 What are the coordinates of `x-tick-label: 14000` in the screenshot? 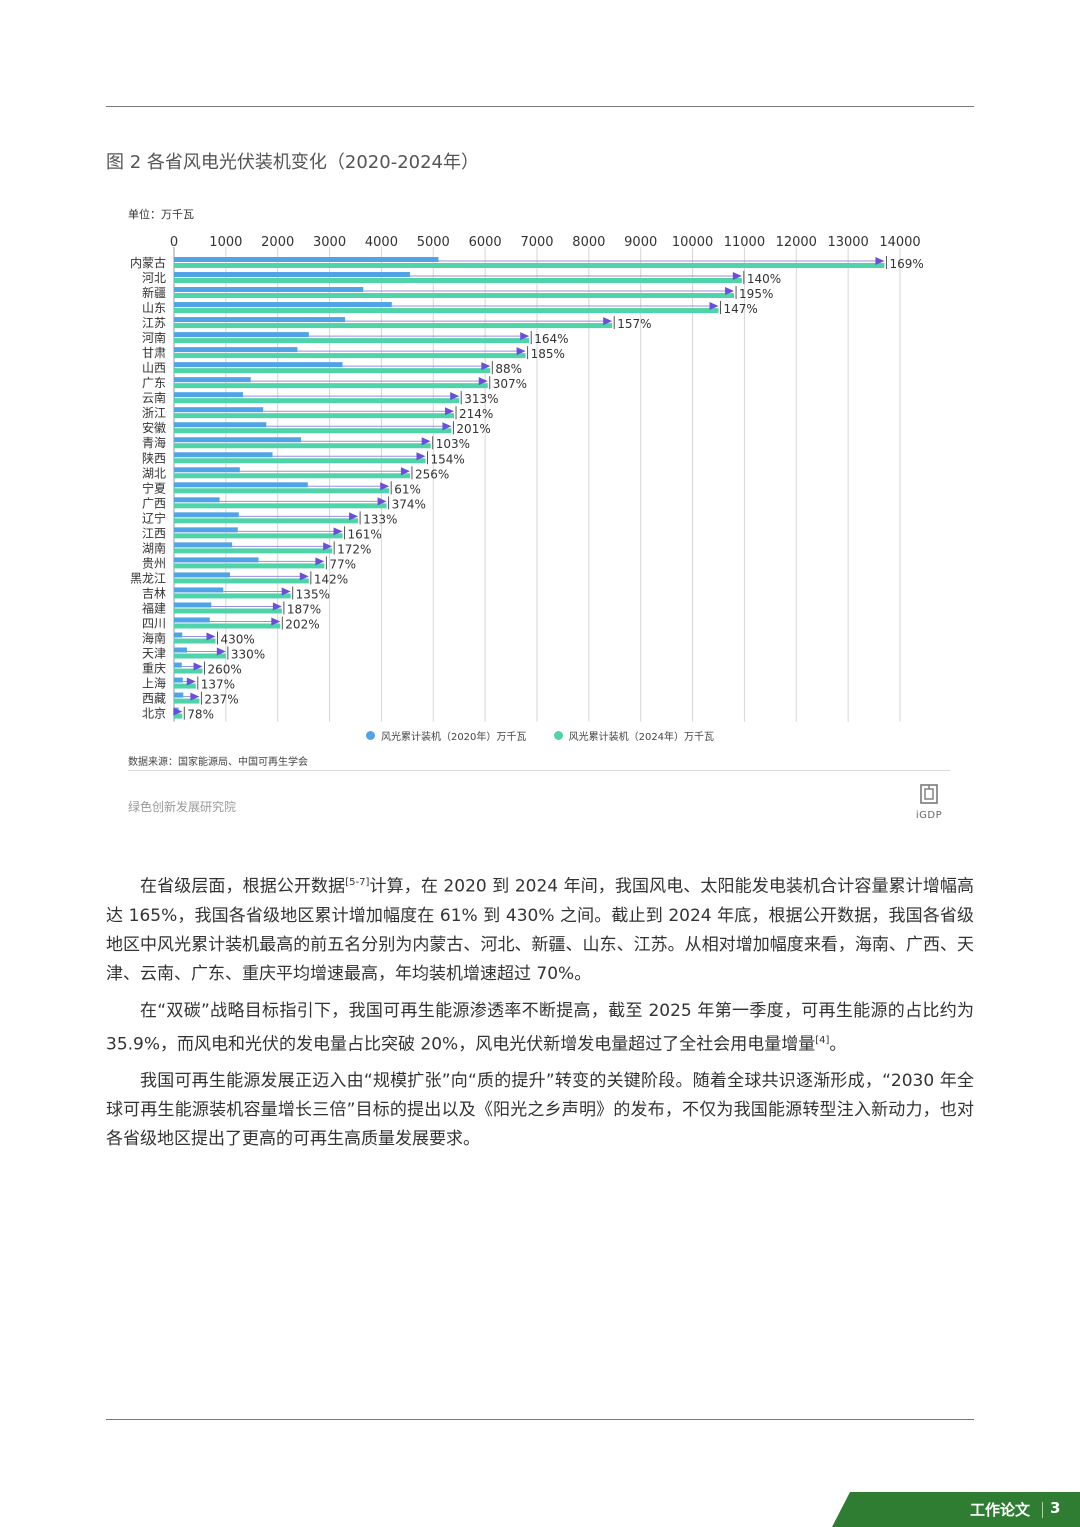 It's located at (899, 242).